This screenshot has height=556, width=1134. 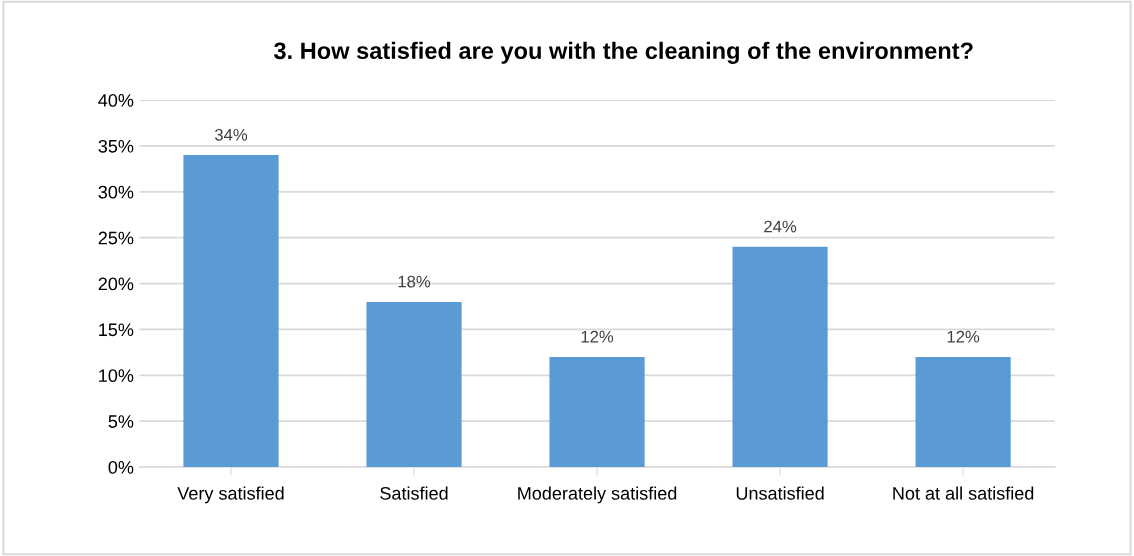 What do you see at coordinates (623, 52) in the screenshot?
I see `chart-title: 3. How satisfied are you with the cleaning of the environment?` at bounding box center [623, 52].